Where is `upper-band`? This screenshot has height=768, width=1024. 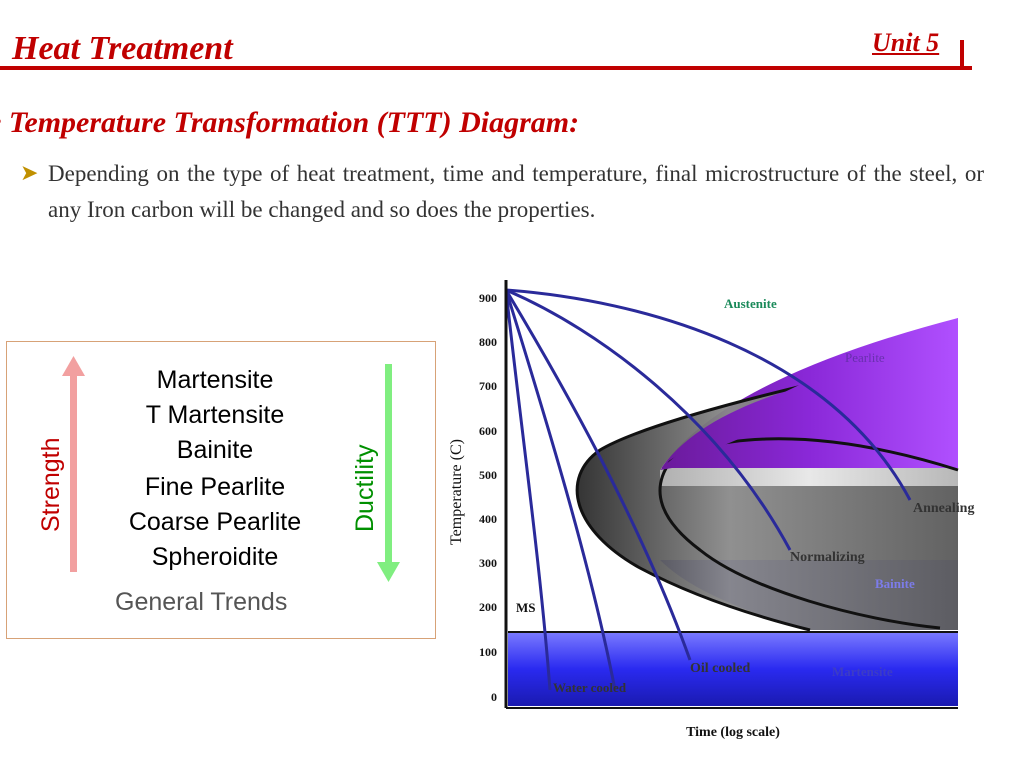 upper-band is located at coordinates (809, 477).